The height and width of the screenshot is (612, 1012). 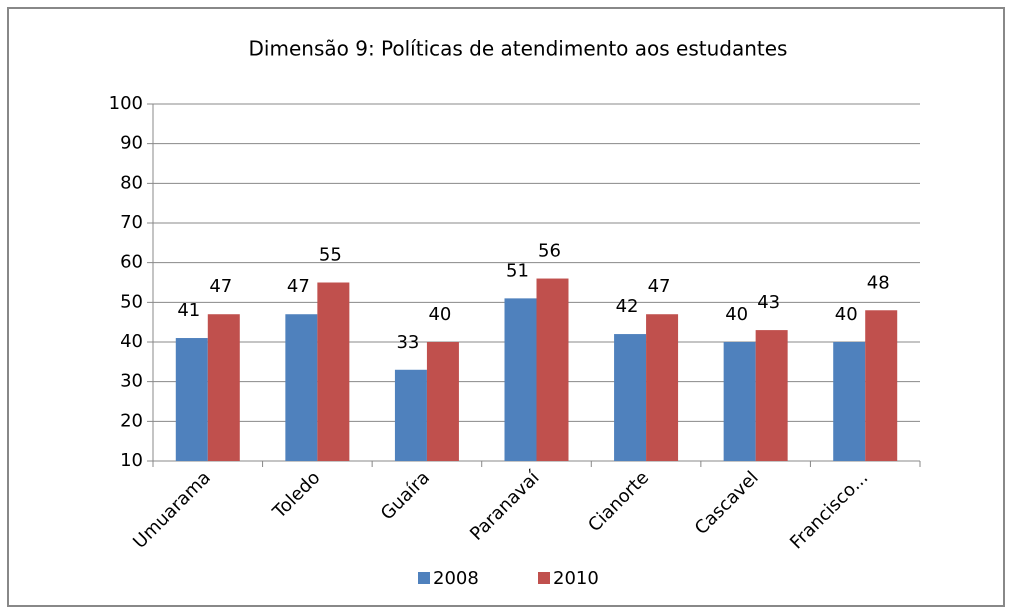 I want to click on data-label: 41, so click(x=188, y=310).